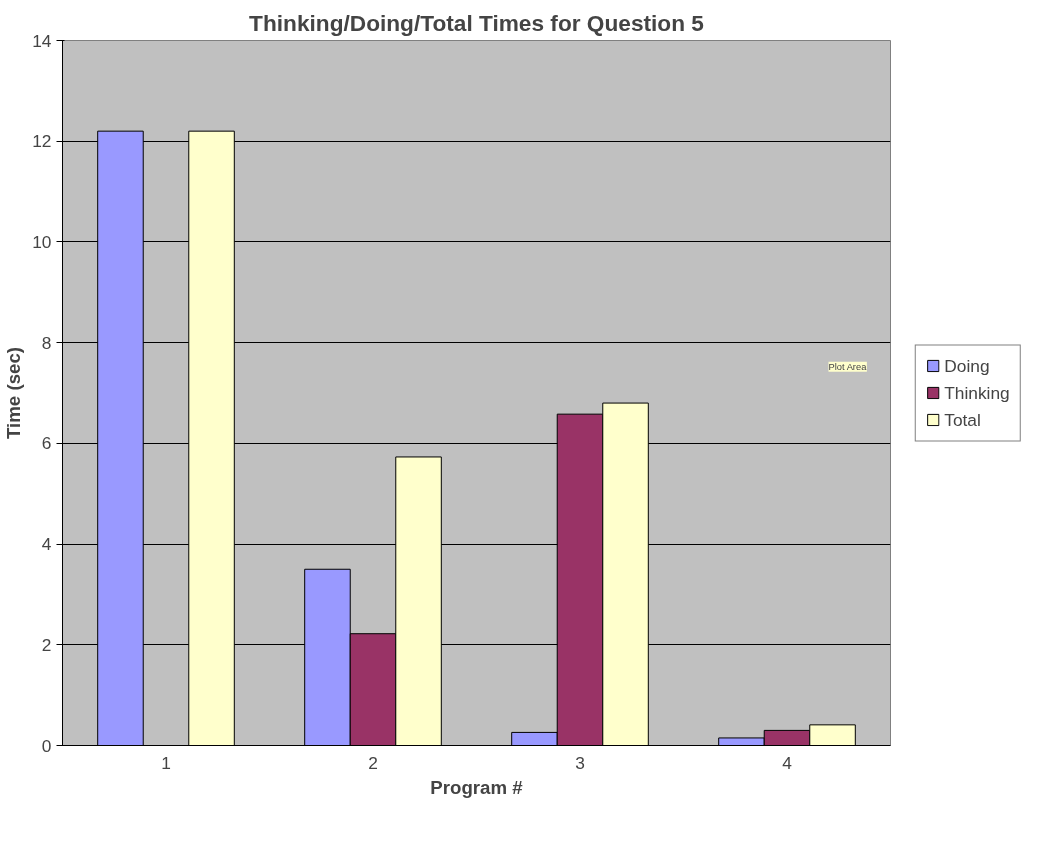 The height and width of the screenshot is (848, 1056). I want to click on y-tick-label: 12, so click(42, 141).